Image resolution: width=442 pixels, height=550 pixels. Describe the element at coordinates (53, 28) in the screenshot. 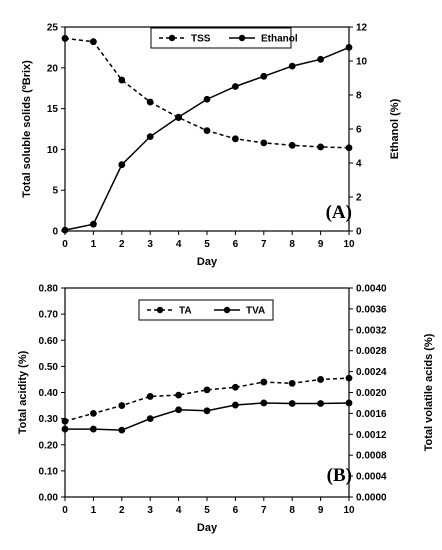

I see `y-left-tick-label: 25` at that location.